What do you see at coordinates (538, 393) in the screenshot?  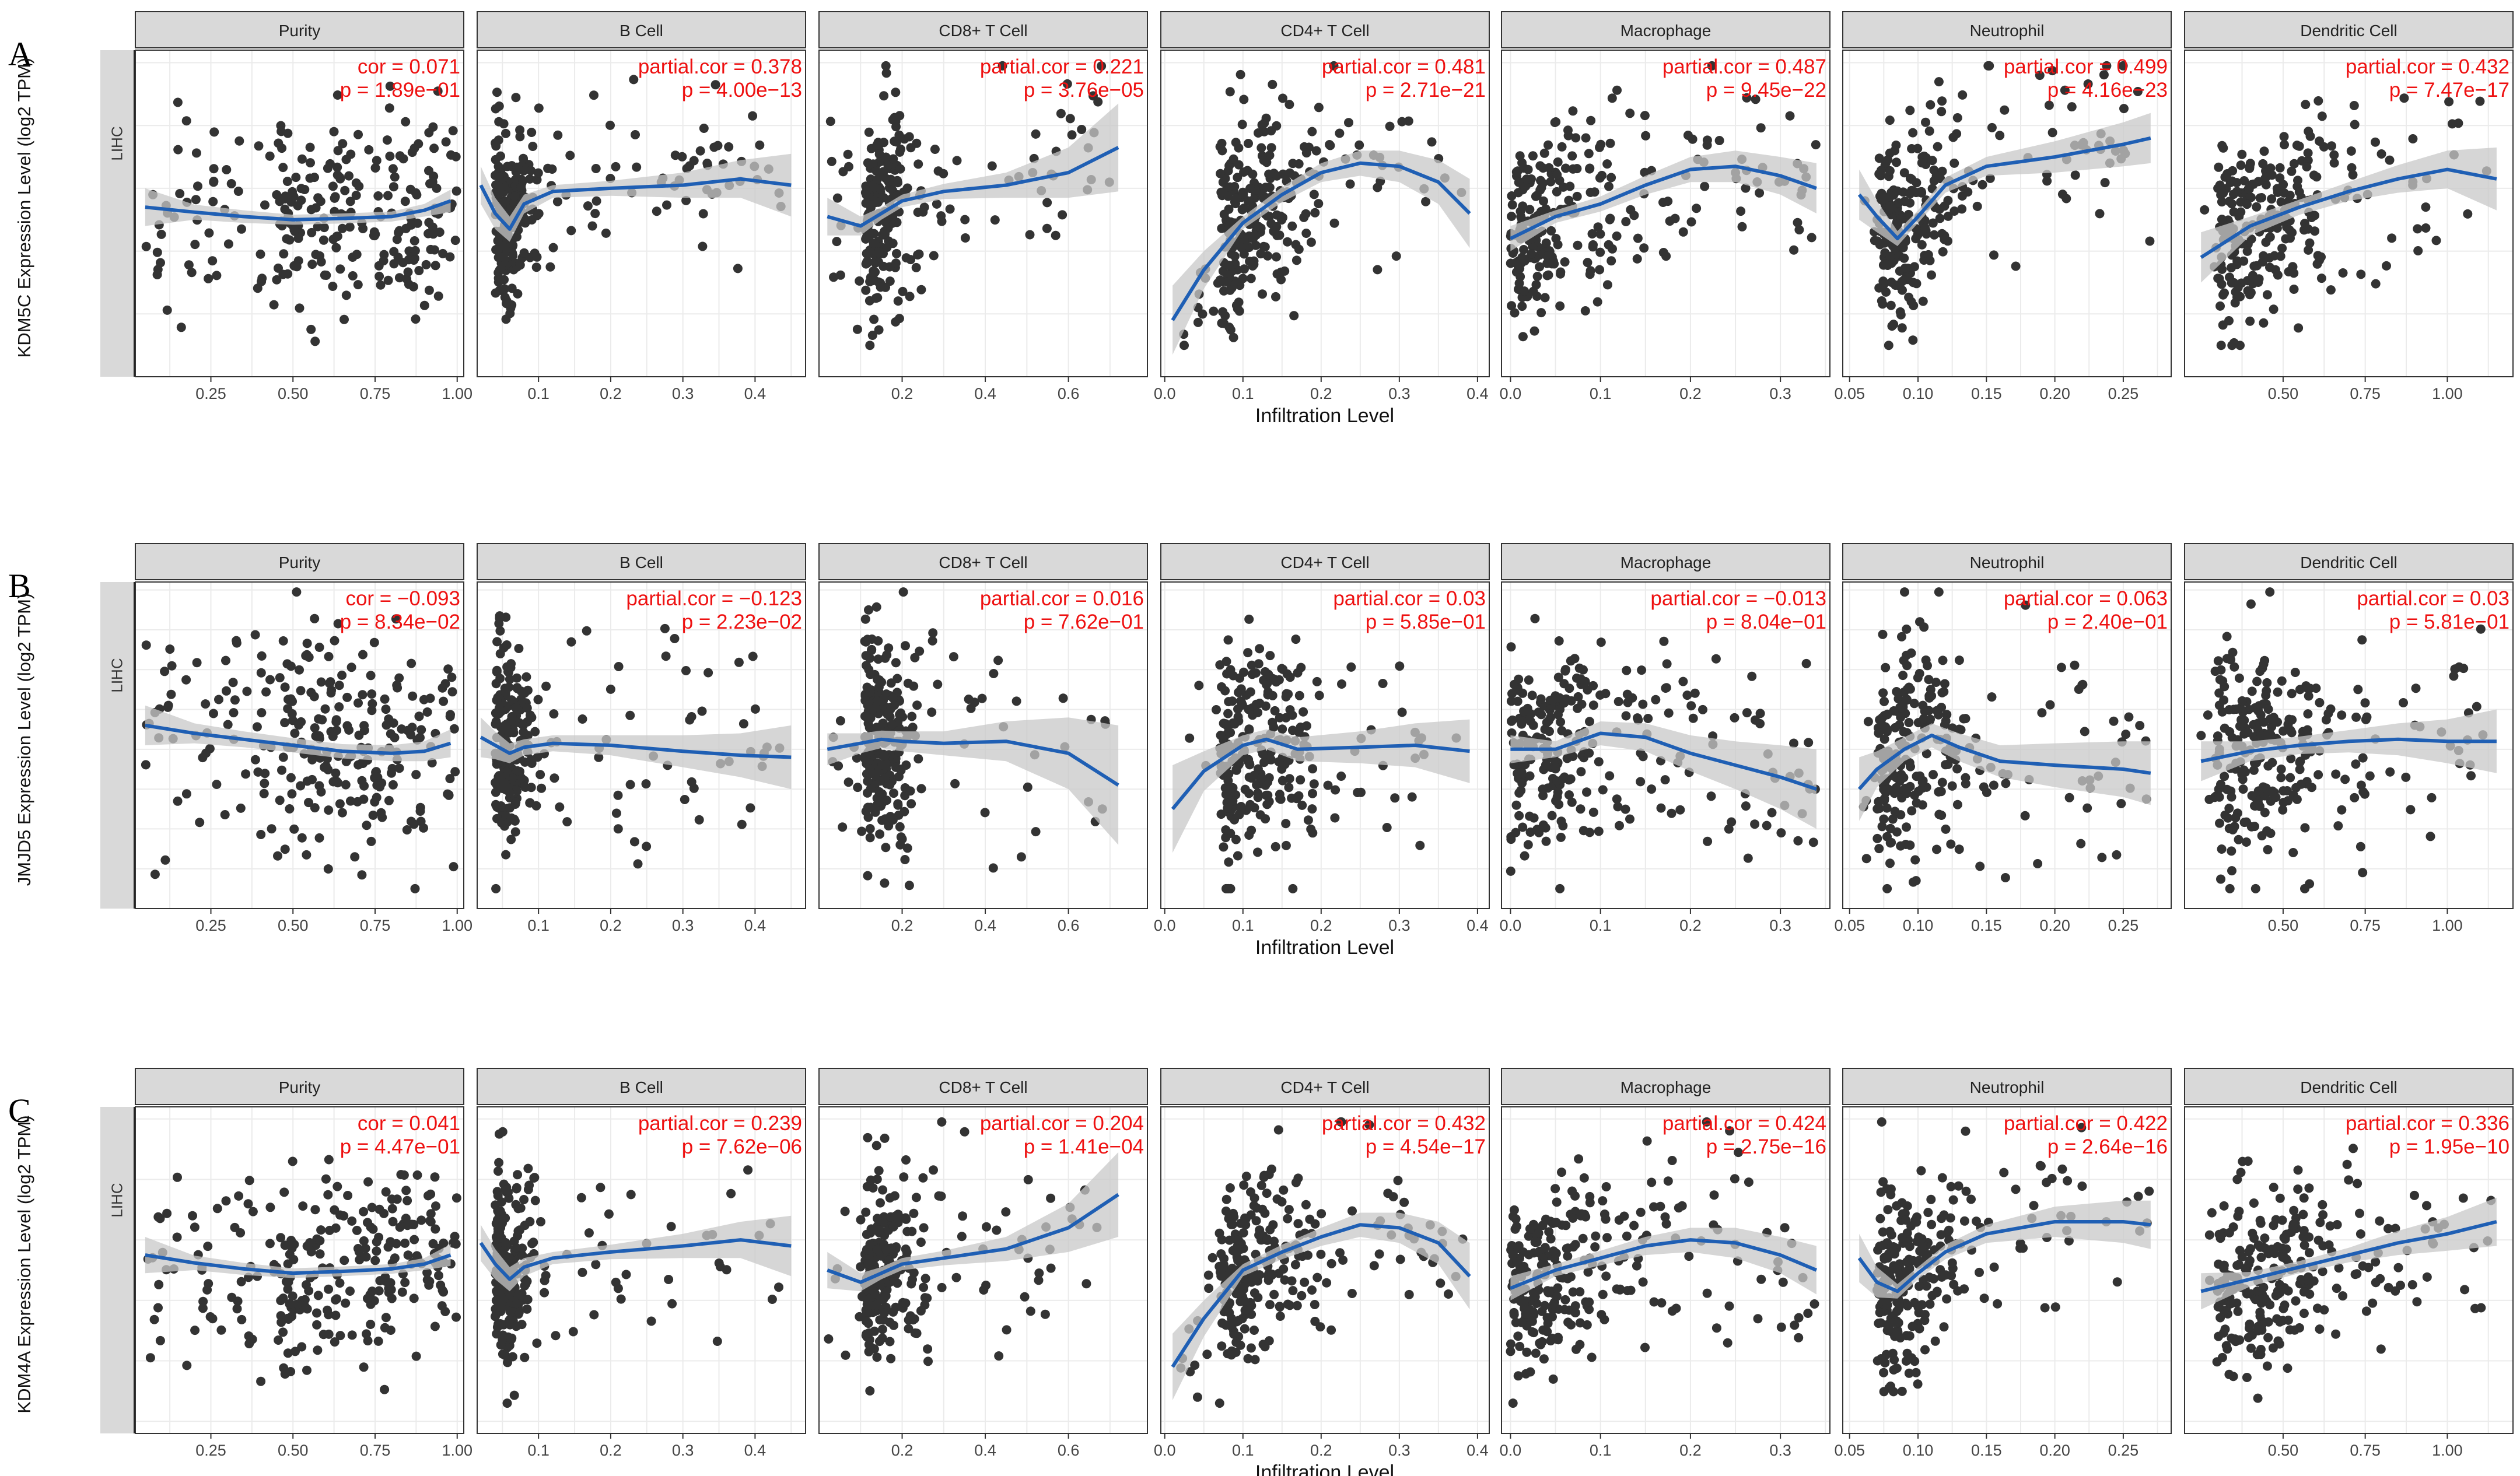 I see `x-tick-label: 0.1` at bounding box center [538, 393].